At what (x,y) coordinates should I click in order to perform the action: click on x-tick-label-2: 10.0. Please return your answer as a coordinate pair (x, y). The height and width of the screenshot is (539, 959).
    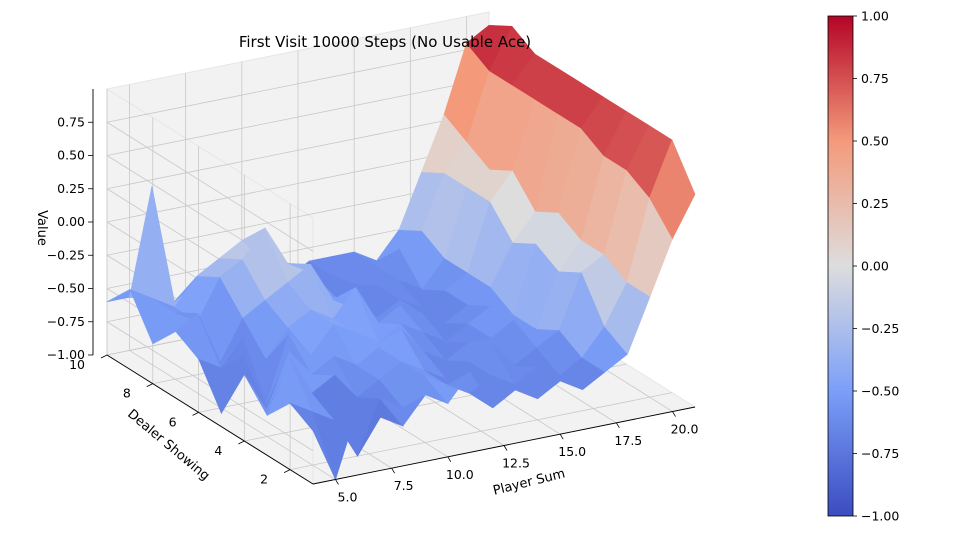
    Looking at the image, I should click on (460, 474).